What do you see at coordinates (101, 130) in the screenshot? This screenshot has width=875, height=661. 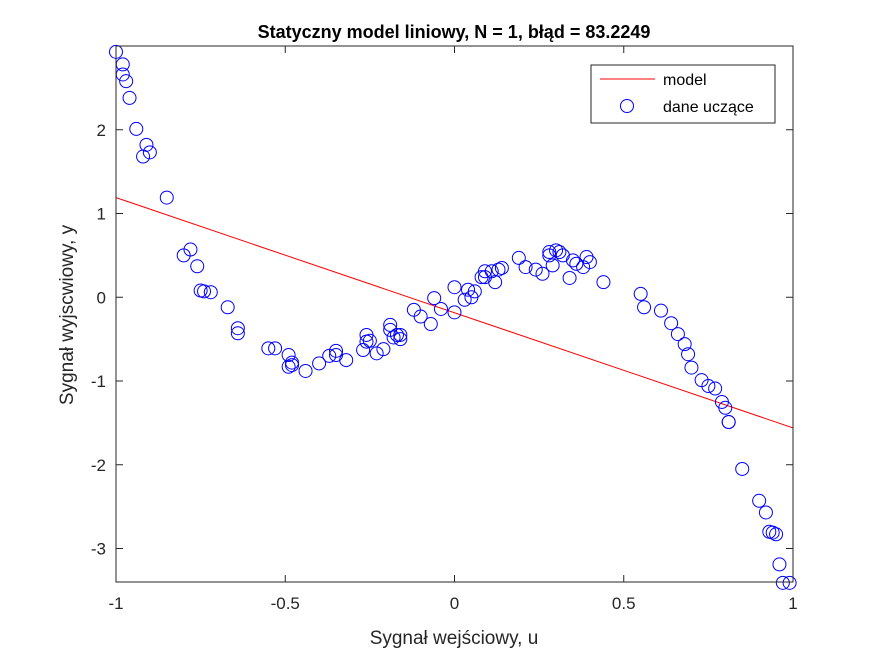 I see `y-tick-label: 2` at bounding box center [101, 130].